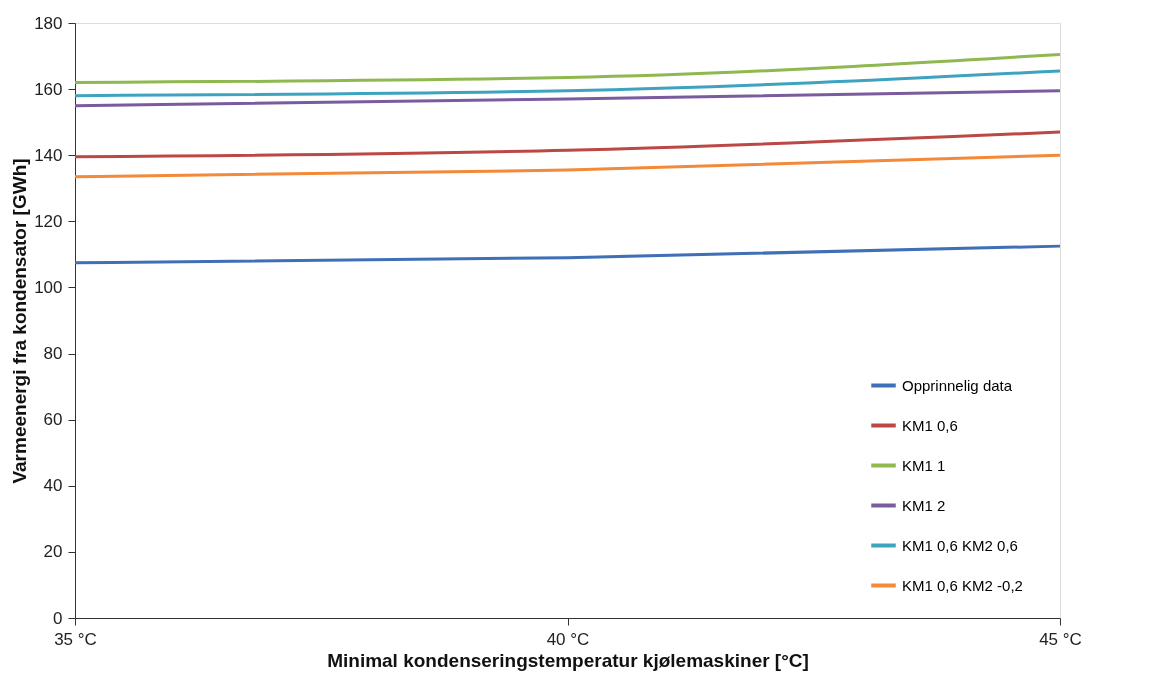 The height and width of the screenshot is (690, 1155). Describe the element at coordinates (48, 23) in the screenshot. I see `y-tick-label: 180` at that location.